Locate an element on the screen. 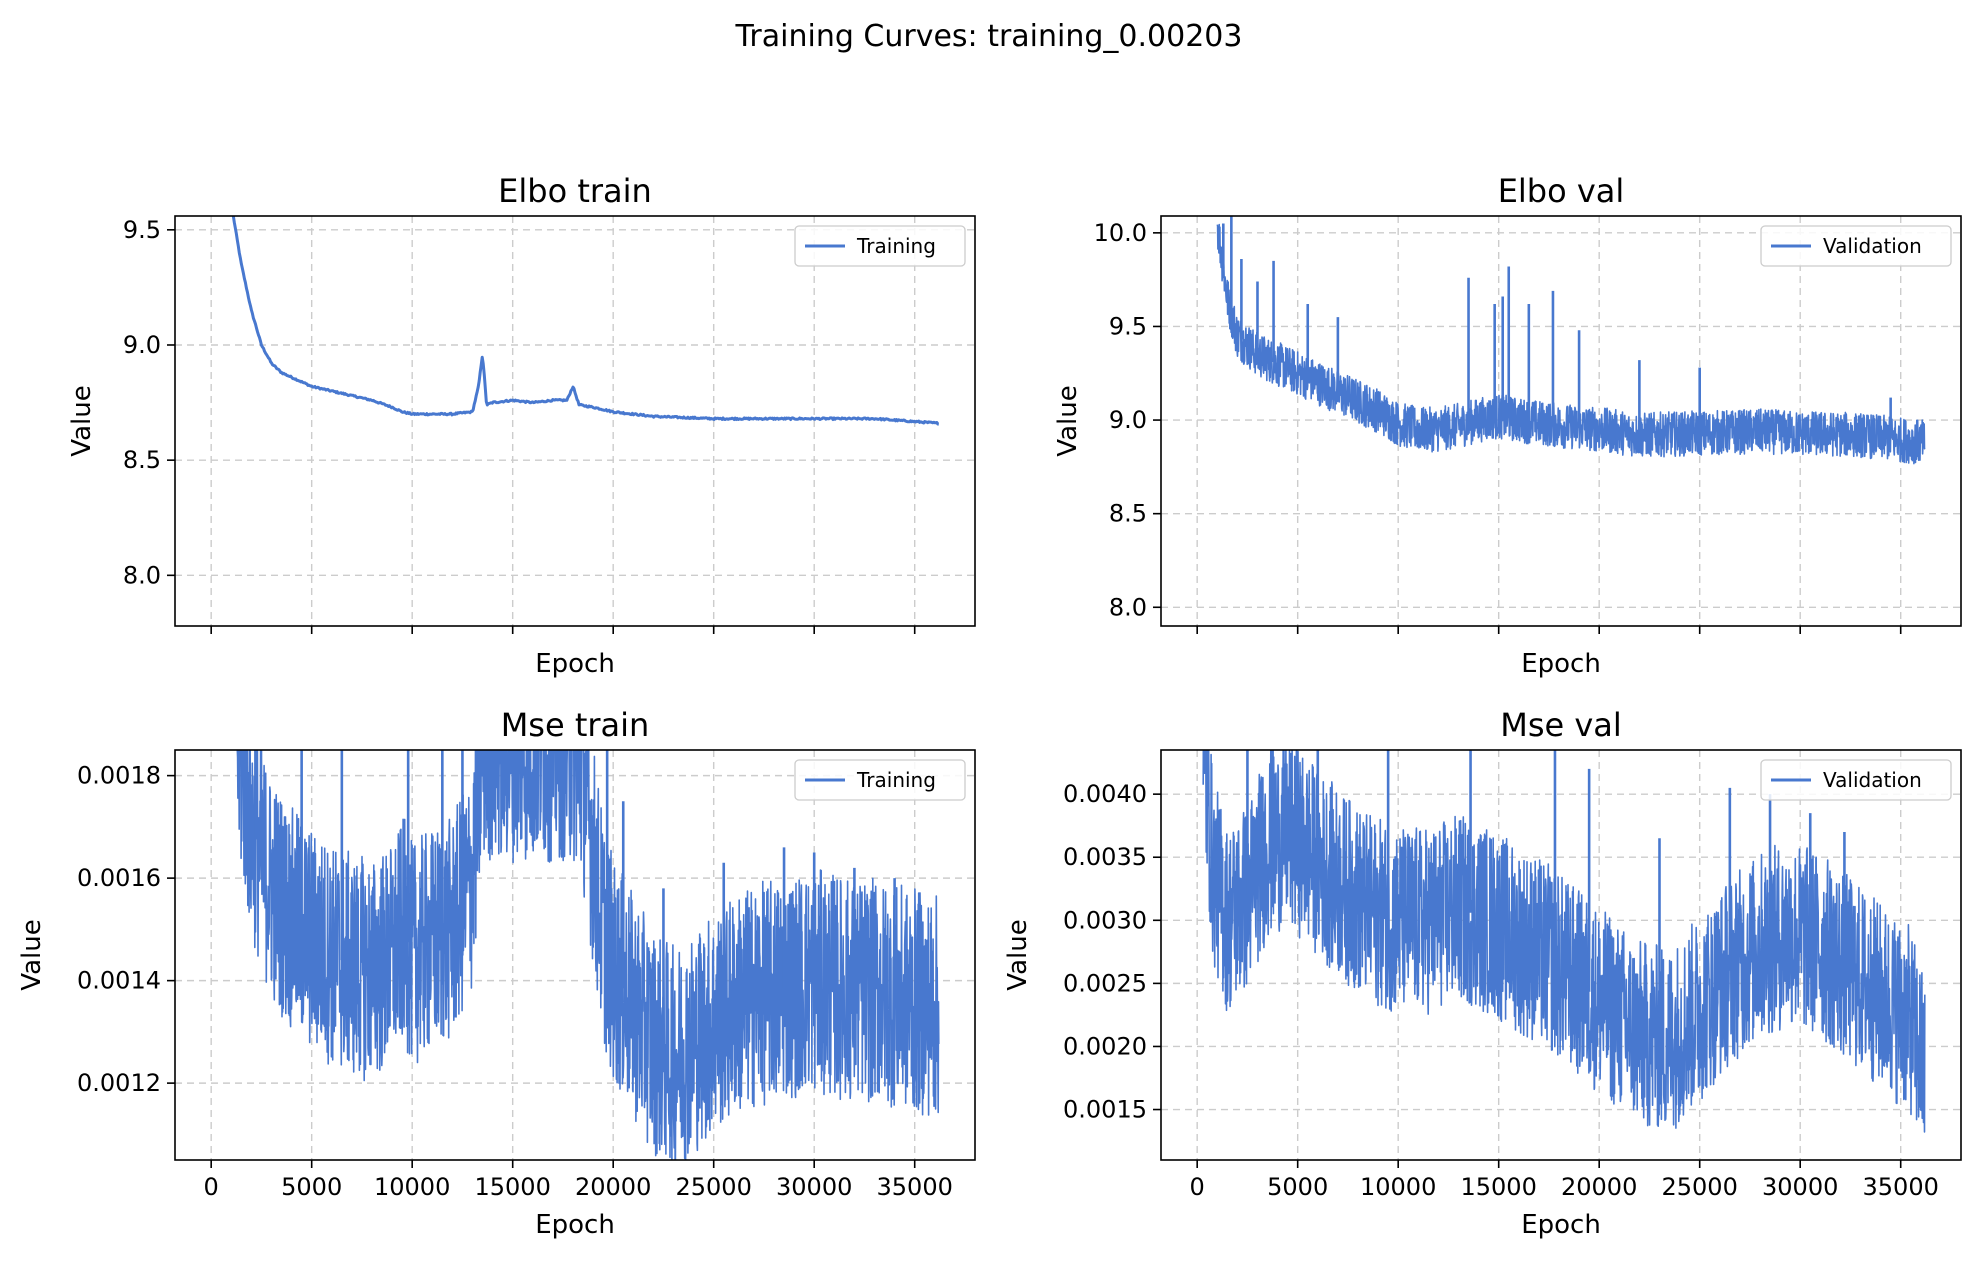  chart-title: Elbo val is located at coordinates (1561, 191).